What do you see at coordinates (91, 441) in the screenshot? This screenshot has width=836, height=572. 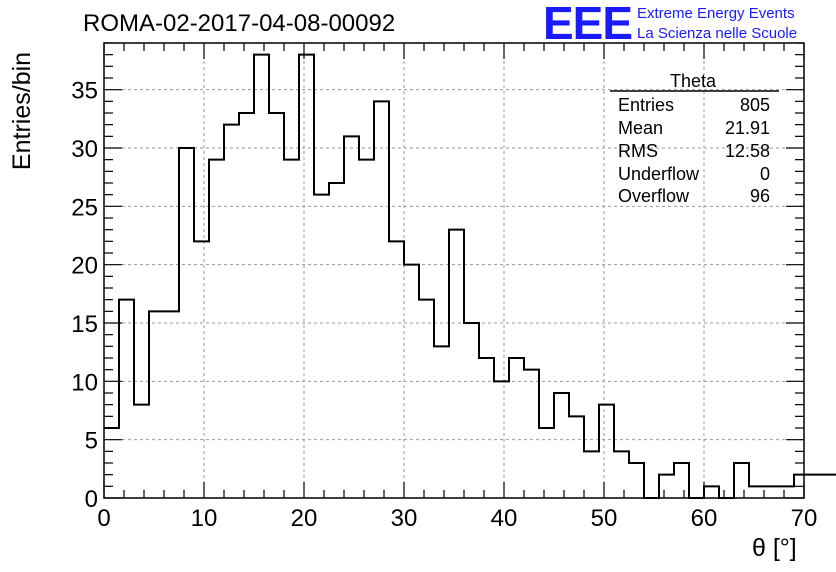 I see `y-tick-label: 5` at bounding box center [91, 441].